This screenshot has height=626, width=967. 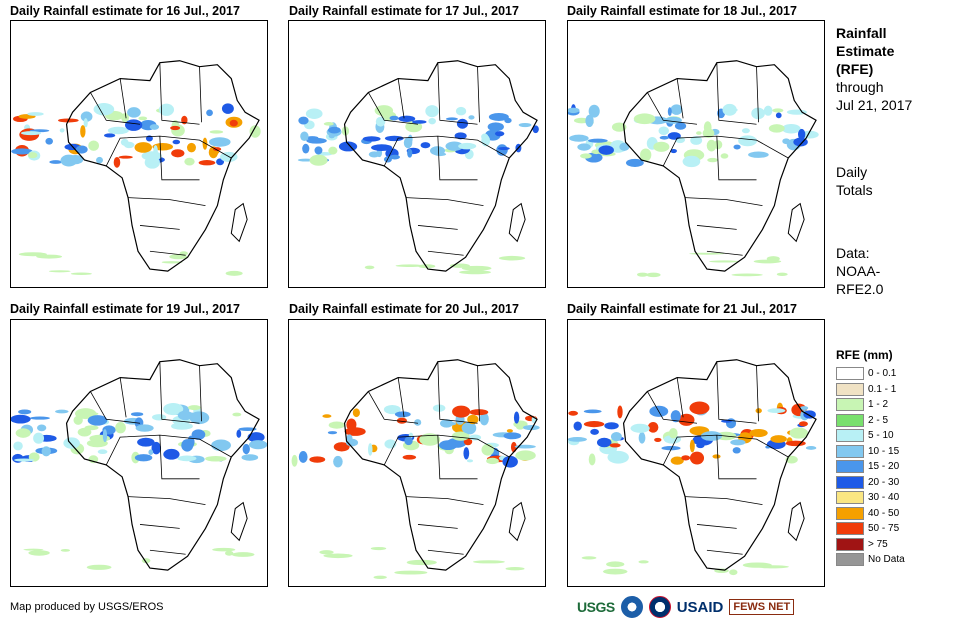 I want to click on data-line-2: NOAA-, so click(x=858, y=271).